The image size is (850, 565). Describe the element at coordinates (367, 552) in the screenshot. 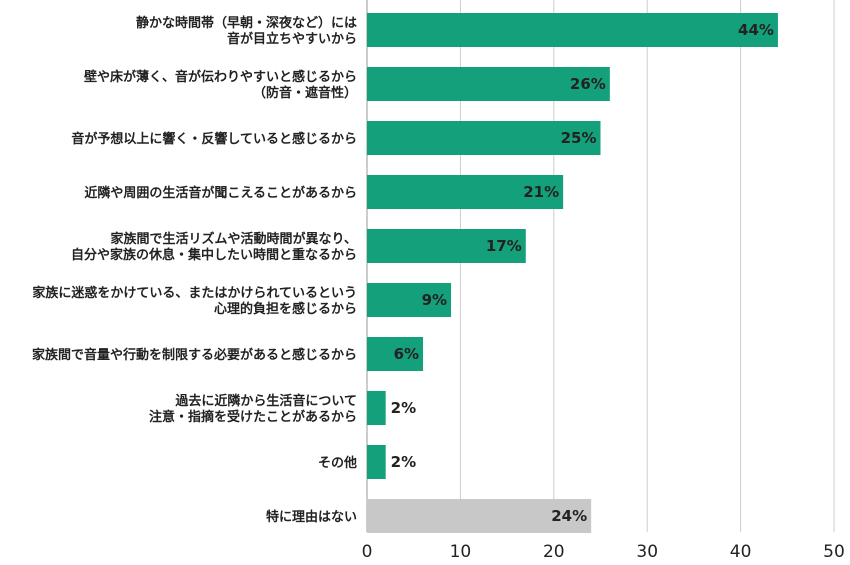

I see `x-tick-label-0: 0` at that location.